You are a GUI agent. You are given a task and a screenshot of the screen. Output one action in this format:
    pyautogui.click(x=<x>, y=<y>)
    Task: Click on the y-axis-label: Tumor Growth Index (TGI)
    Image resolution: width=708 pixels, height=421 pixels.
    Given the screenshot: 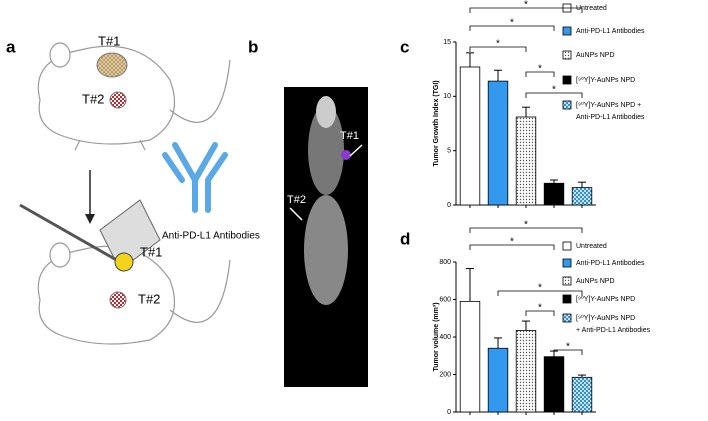 What is the action you would take?
    pyautogui.click(x=436, y=123)
    